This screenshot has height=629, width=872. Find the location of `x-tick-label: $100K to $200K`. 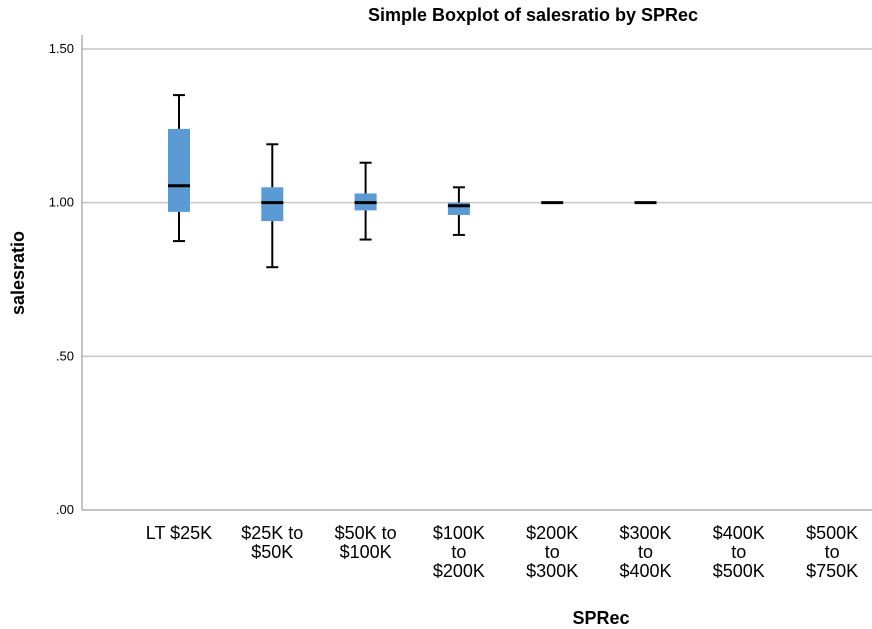

x-tick-label: $100K to $200K is located at coordinates (459, 552).